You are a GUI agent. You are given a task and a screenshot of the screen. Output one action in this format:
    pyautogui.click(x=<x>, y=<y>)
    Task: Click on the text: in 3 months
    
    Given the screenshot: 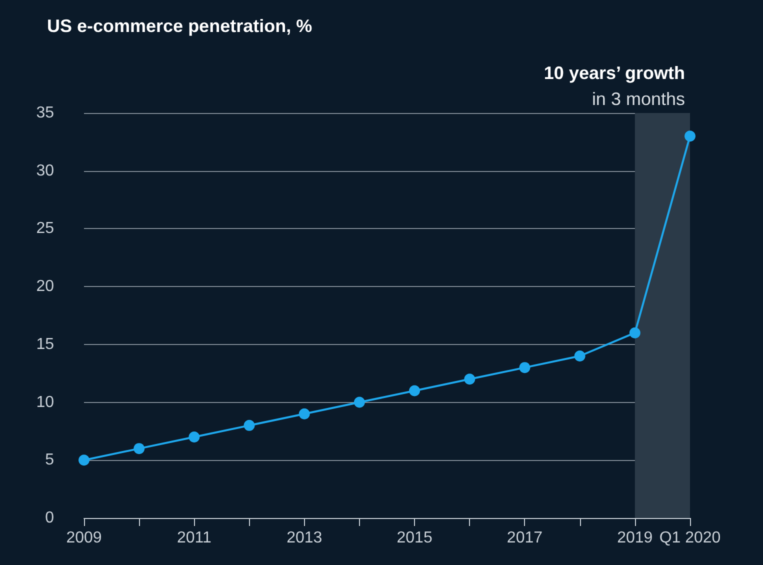 What is the action you would take?
    pyautogui.click(x=638, y=99)
    